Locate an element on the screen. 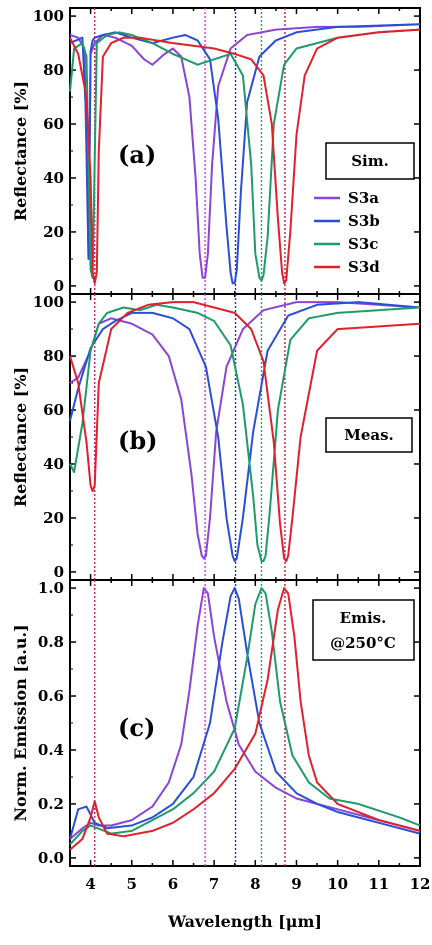 Image resolution: width=432 pixels, height=945 pixels. panel-a-tag: (a) is located at coordinates (137, 154).